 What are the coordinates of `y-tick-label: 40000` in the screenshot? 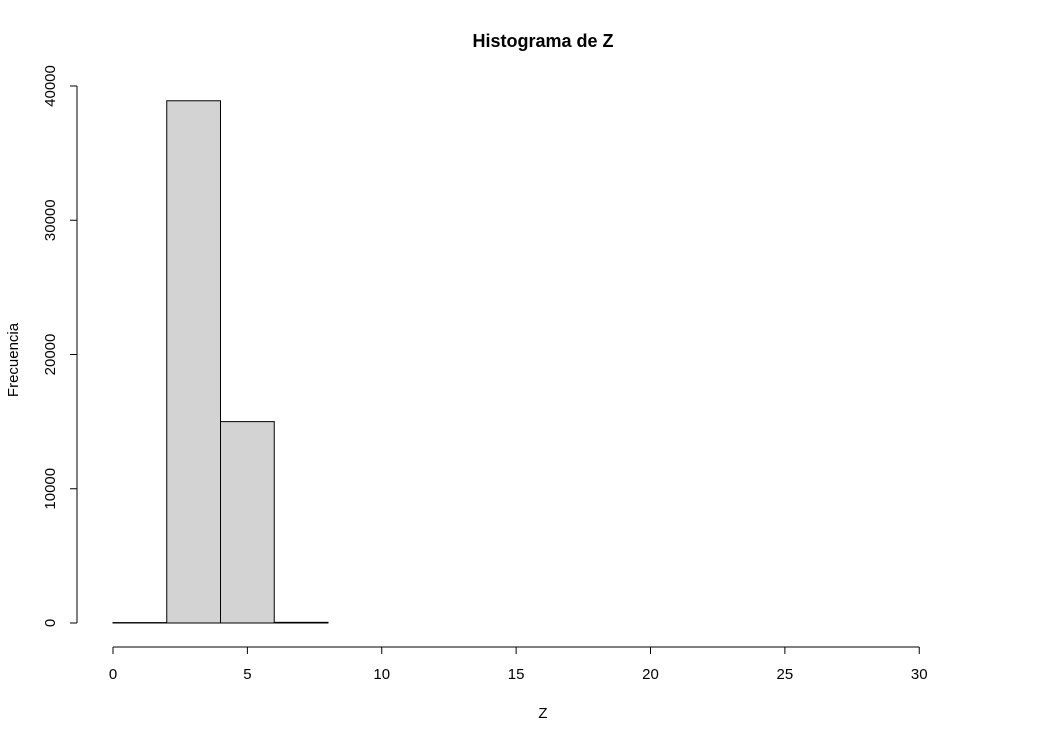 It's located at (50, 86).